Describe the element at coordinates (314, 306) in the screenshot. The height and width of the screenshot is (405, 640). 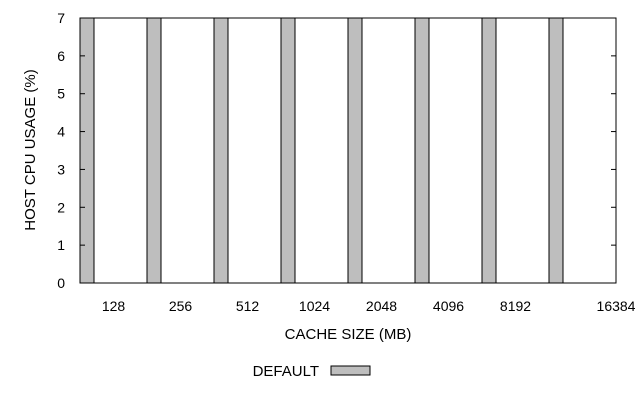
I see `x-tick-label: 1024` at that location.